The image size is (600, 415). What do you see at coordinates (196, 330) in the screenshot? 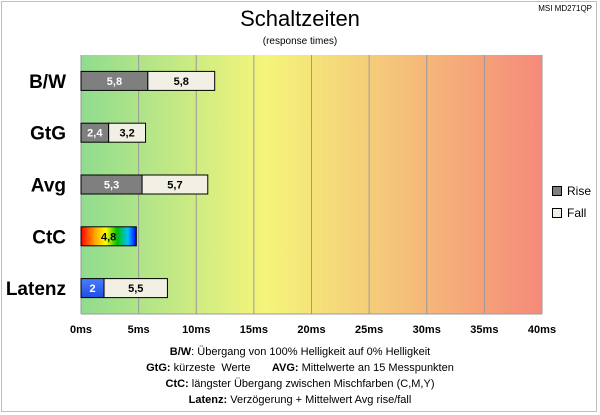
I see `x-tick-label: 10ms` at bounding box center [196, 330].